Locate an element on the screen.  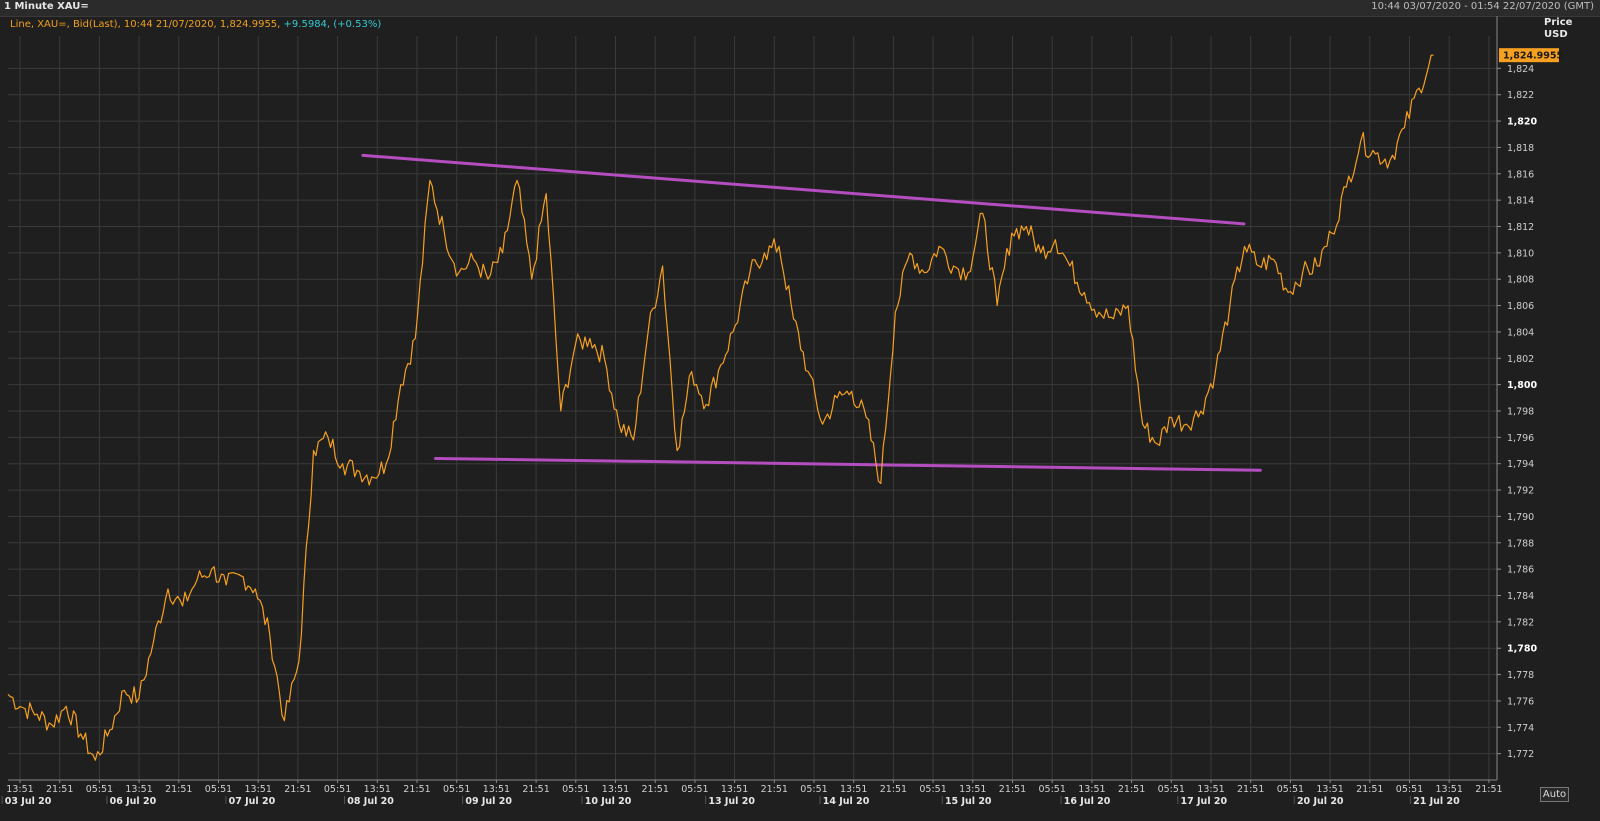
last-value-label: 1,824.9955 is located at coordinates (1533, 56).